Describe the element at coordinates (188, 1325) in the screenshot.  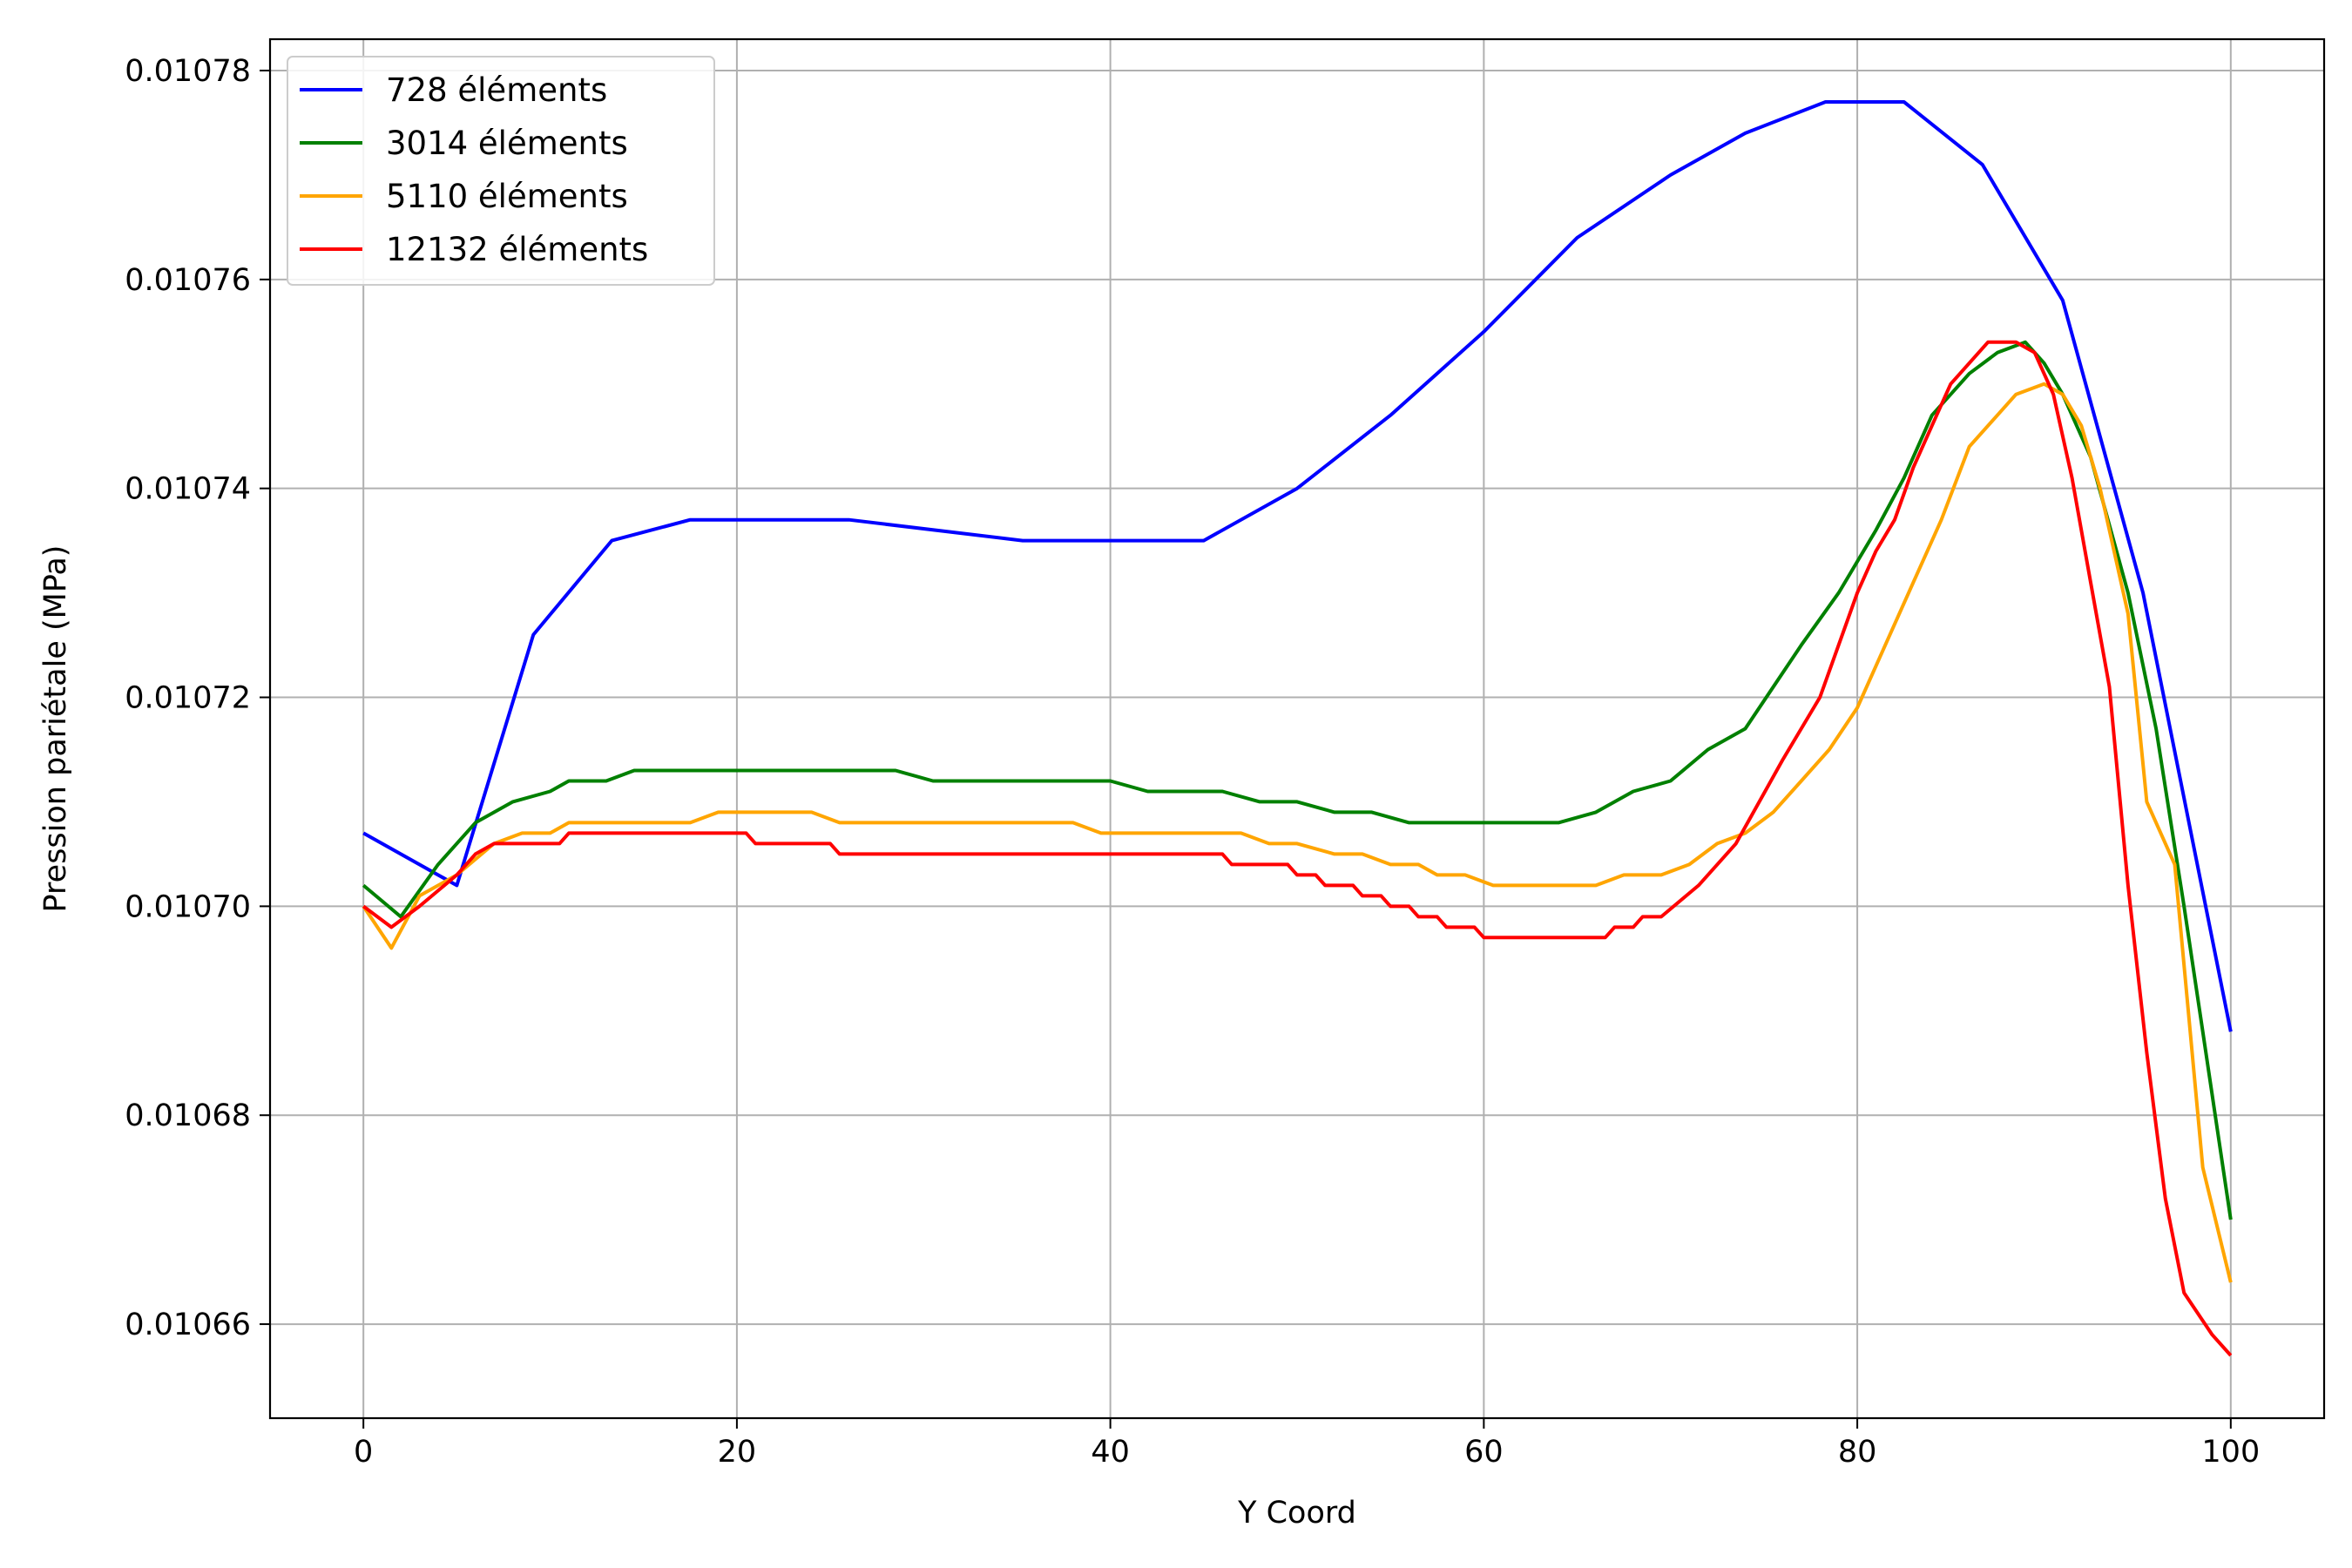
I see `y-tick-label: 0.01066` at that location.